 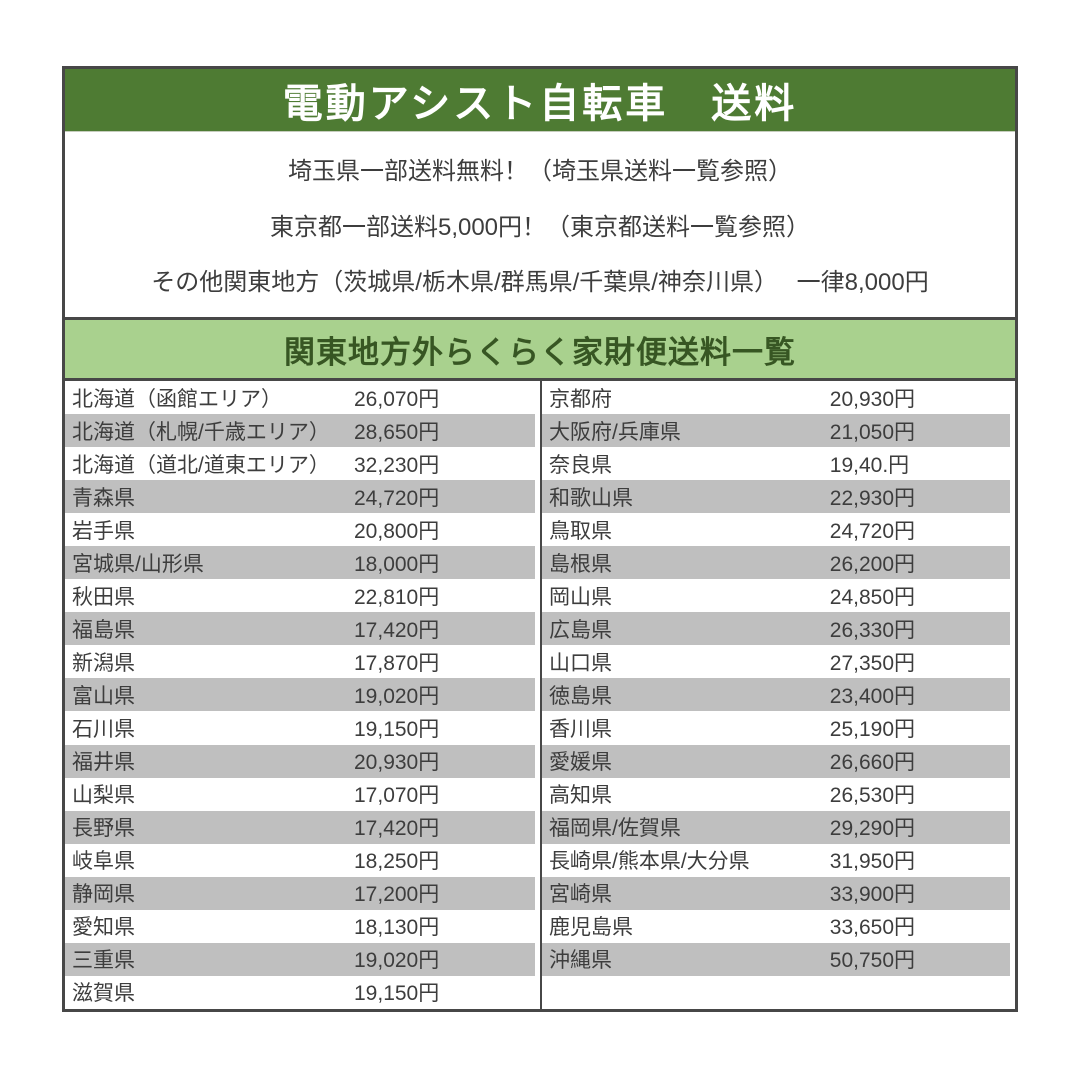 I want to click on region-cell: 福島県, so click(x=103, y=630).